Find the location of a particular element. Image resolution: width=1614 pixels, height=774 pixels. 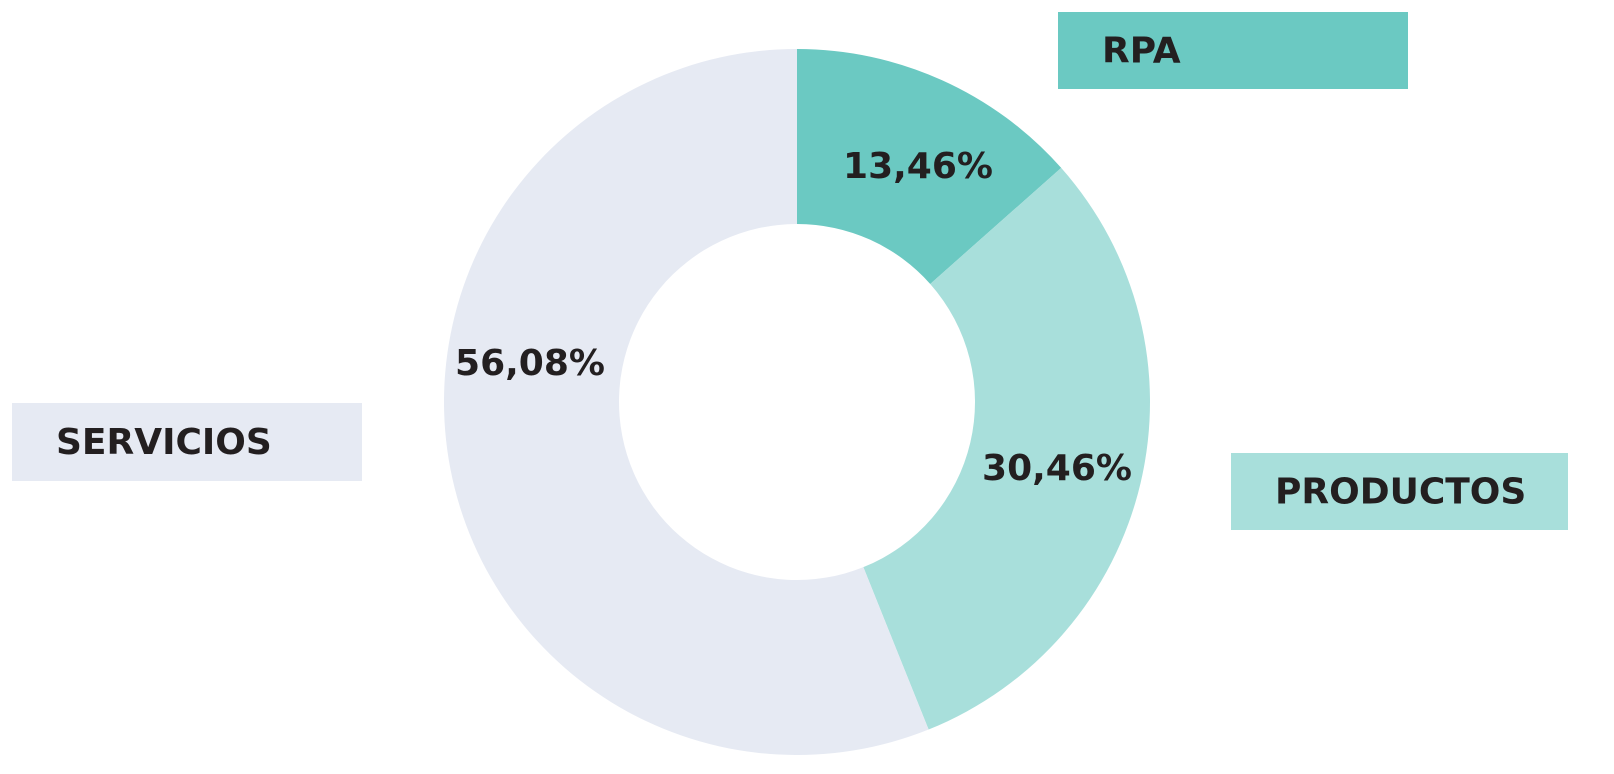

legend-label: SERVICIOS is located at coordinates (164, 442).